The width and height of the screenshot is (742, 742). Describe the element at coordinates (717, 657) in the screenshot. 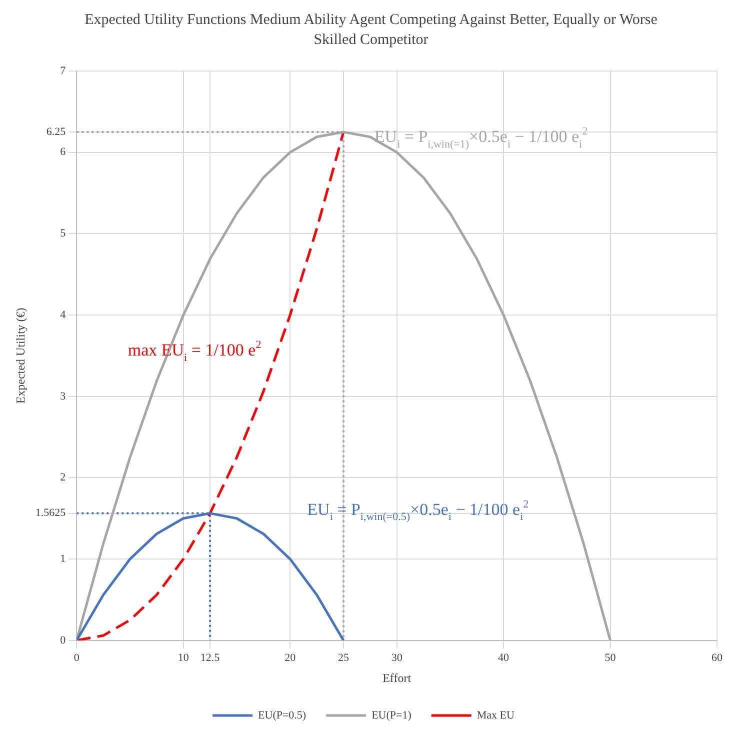

I see `x-tick-label: 60` at that location.